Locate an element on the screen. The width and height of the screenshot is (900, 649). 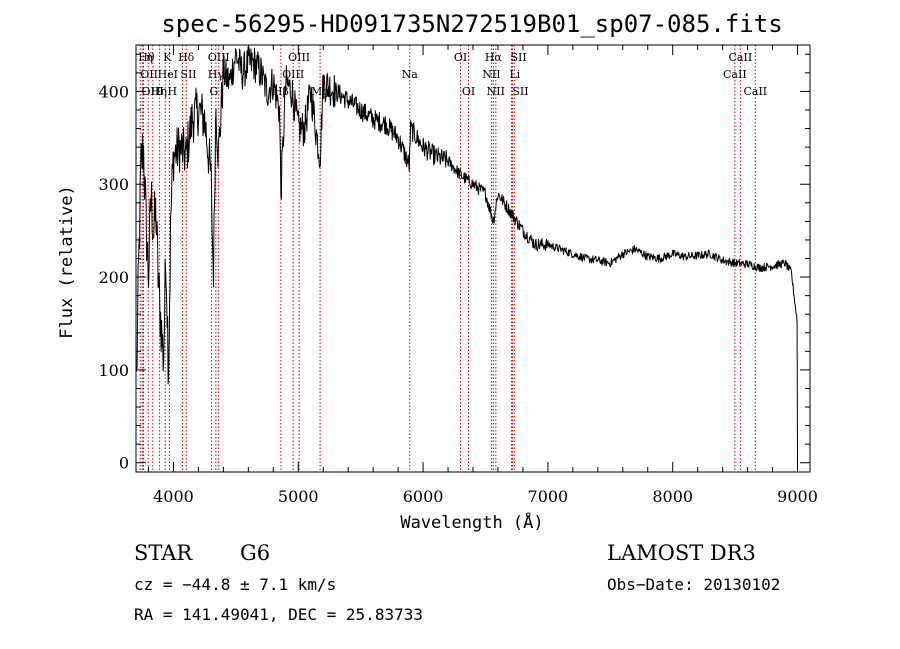
x-tick-label: 9000 is located at coordinates (797, 496).